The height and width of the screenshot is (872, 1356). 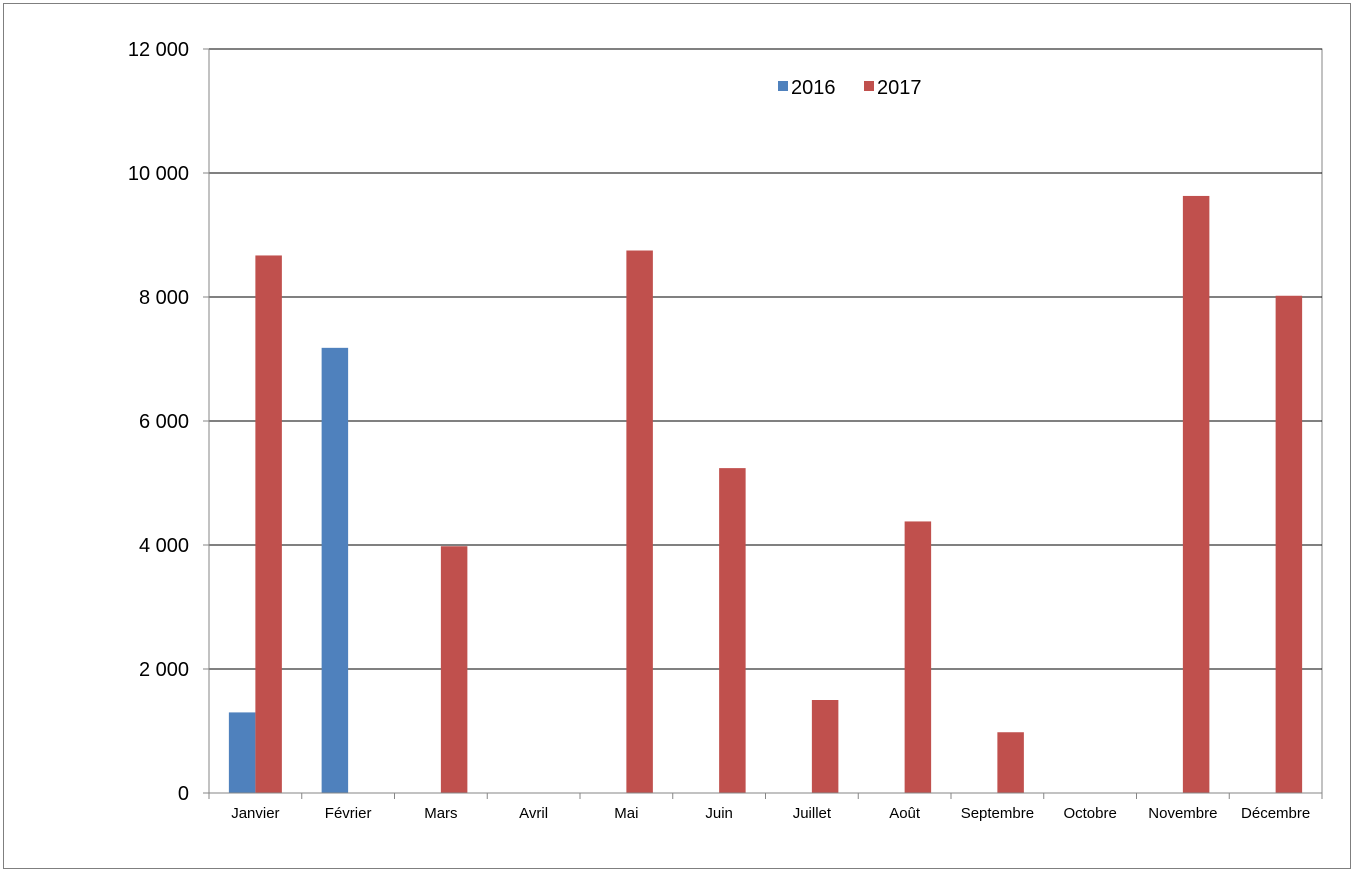 I want to click on legend-swatch-2016, so click(x=783, y=86).